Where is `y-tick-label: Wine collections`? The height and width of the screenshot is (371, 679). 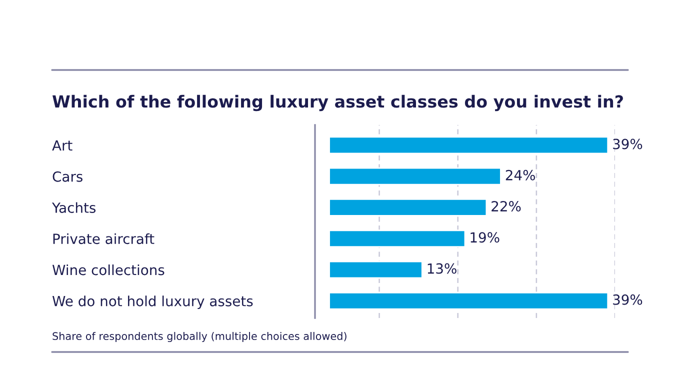 y-tick-label: Wine collections is located at coordinates (108, 270).